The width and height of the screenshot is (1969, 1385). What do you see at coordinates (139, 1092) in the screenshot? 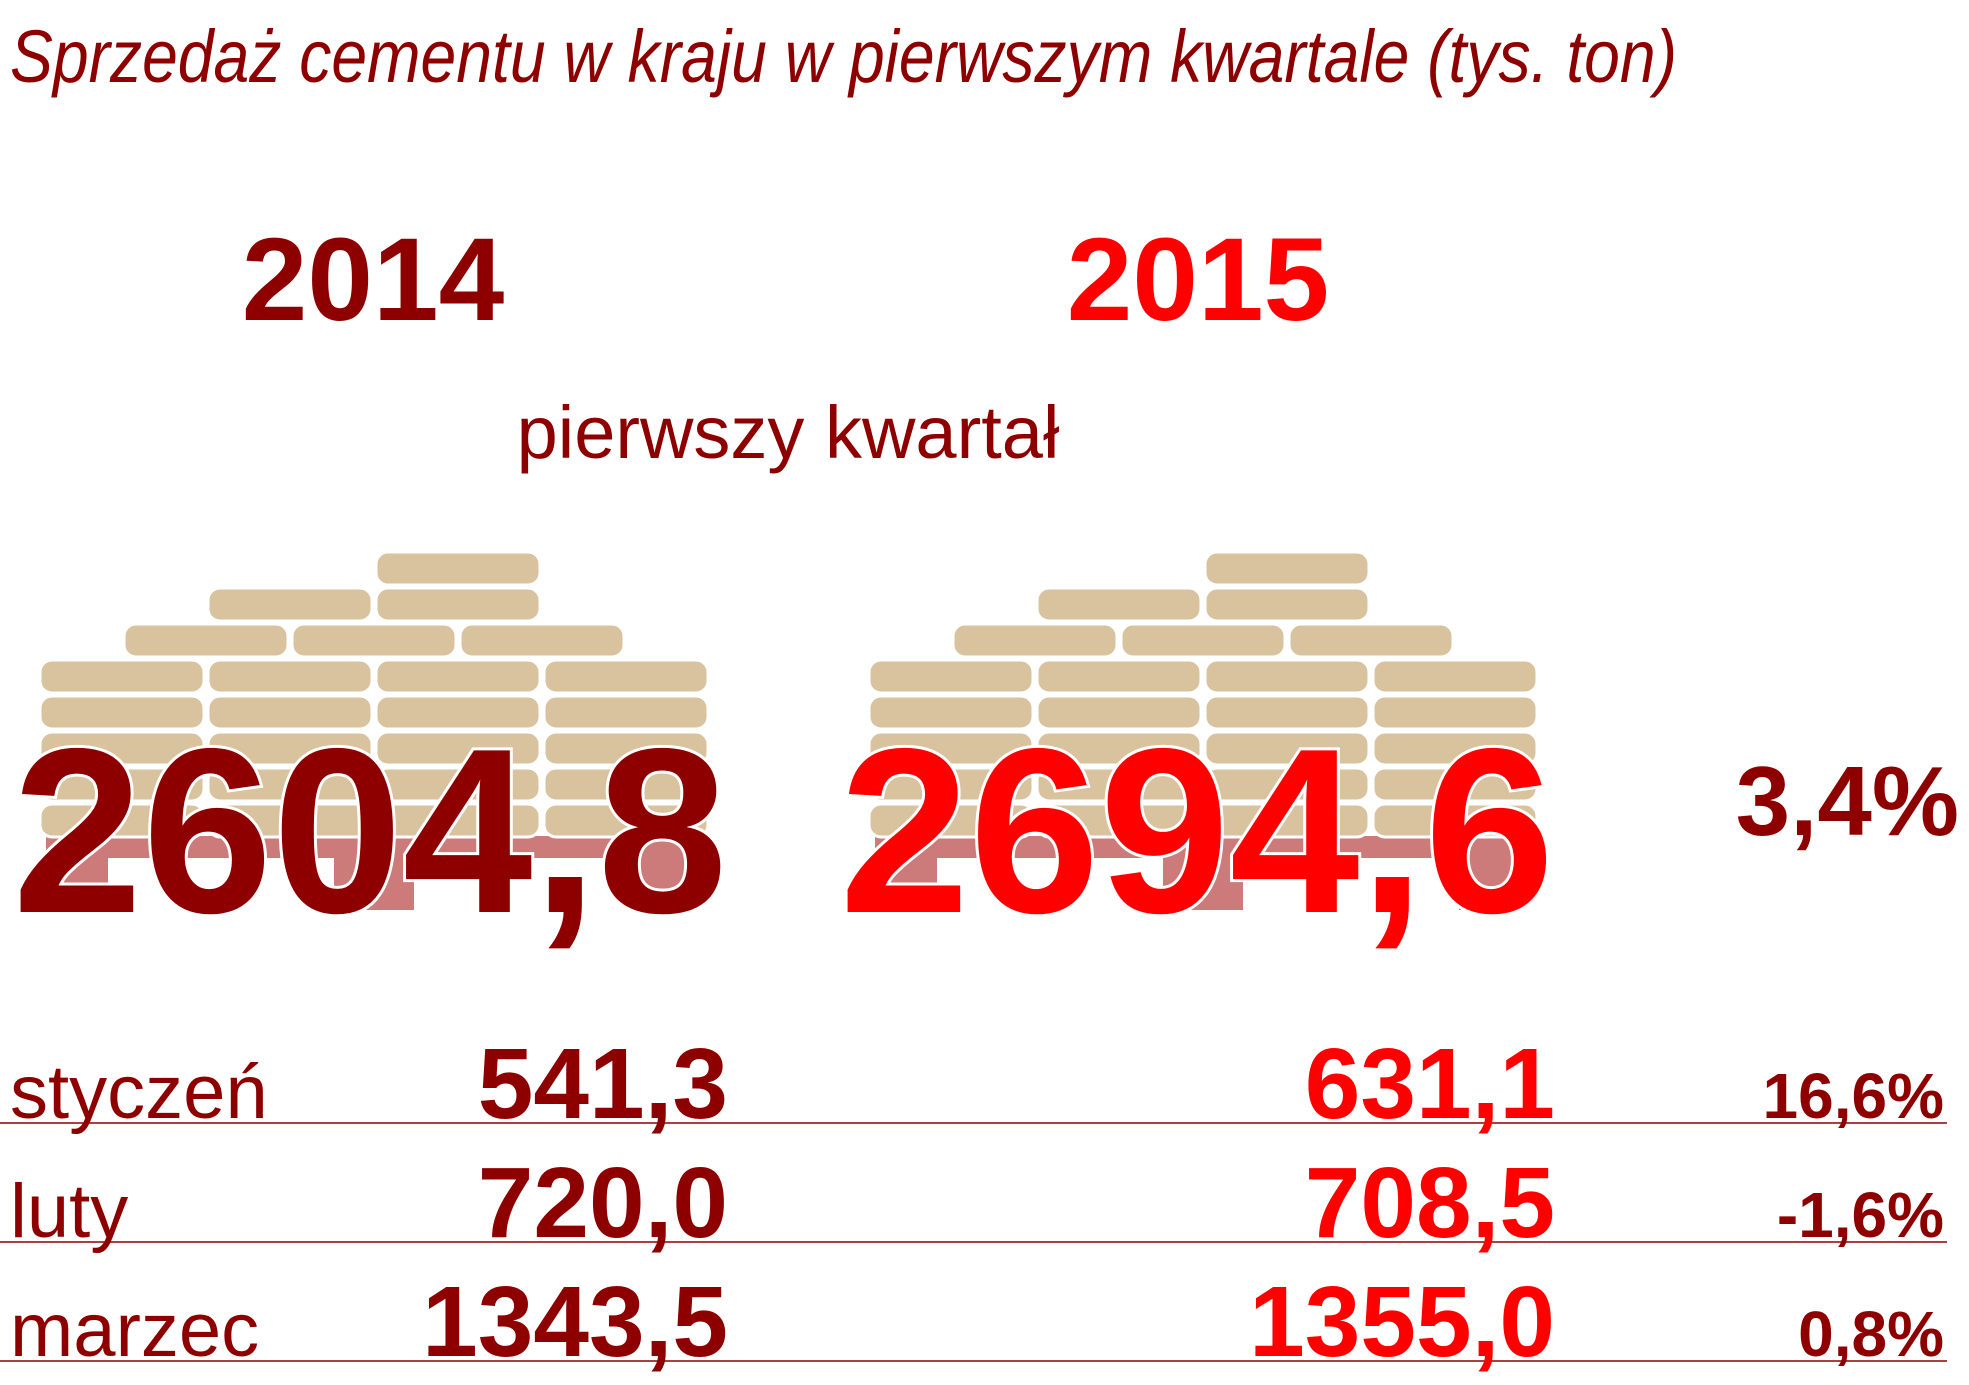
I see `month-label: styczeń` at bounding box center [139, 1092].